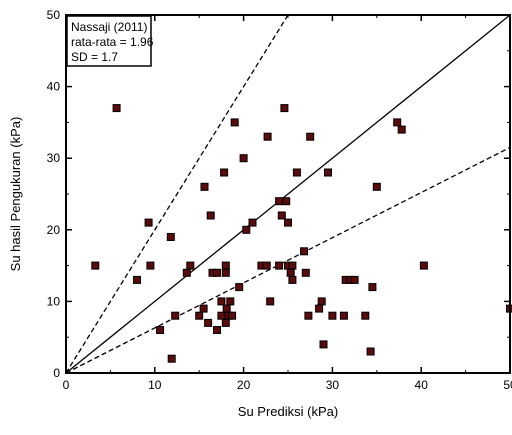 This screenshot has width=512, height=435. Describe the element at coordinates (333, 385) in the screenshot. I see `x-tick-label: 30` at that location.